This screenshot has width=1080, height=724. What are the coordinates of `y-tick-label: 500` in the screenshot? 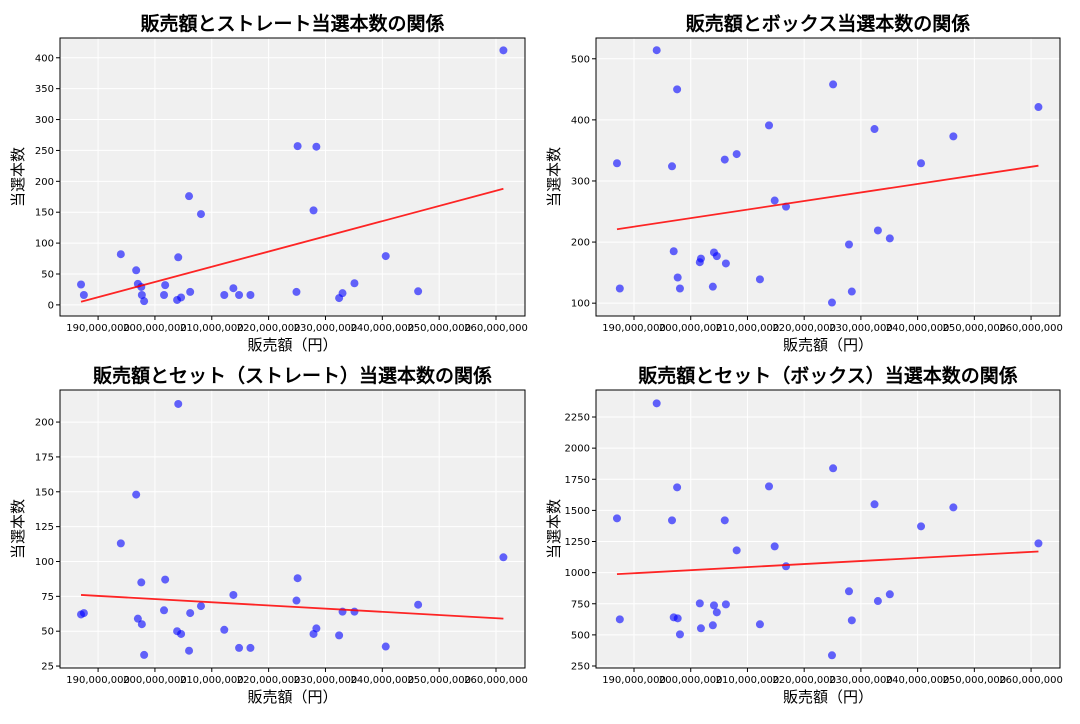 It's located at (580, 59).